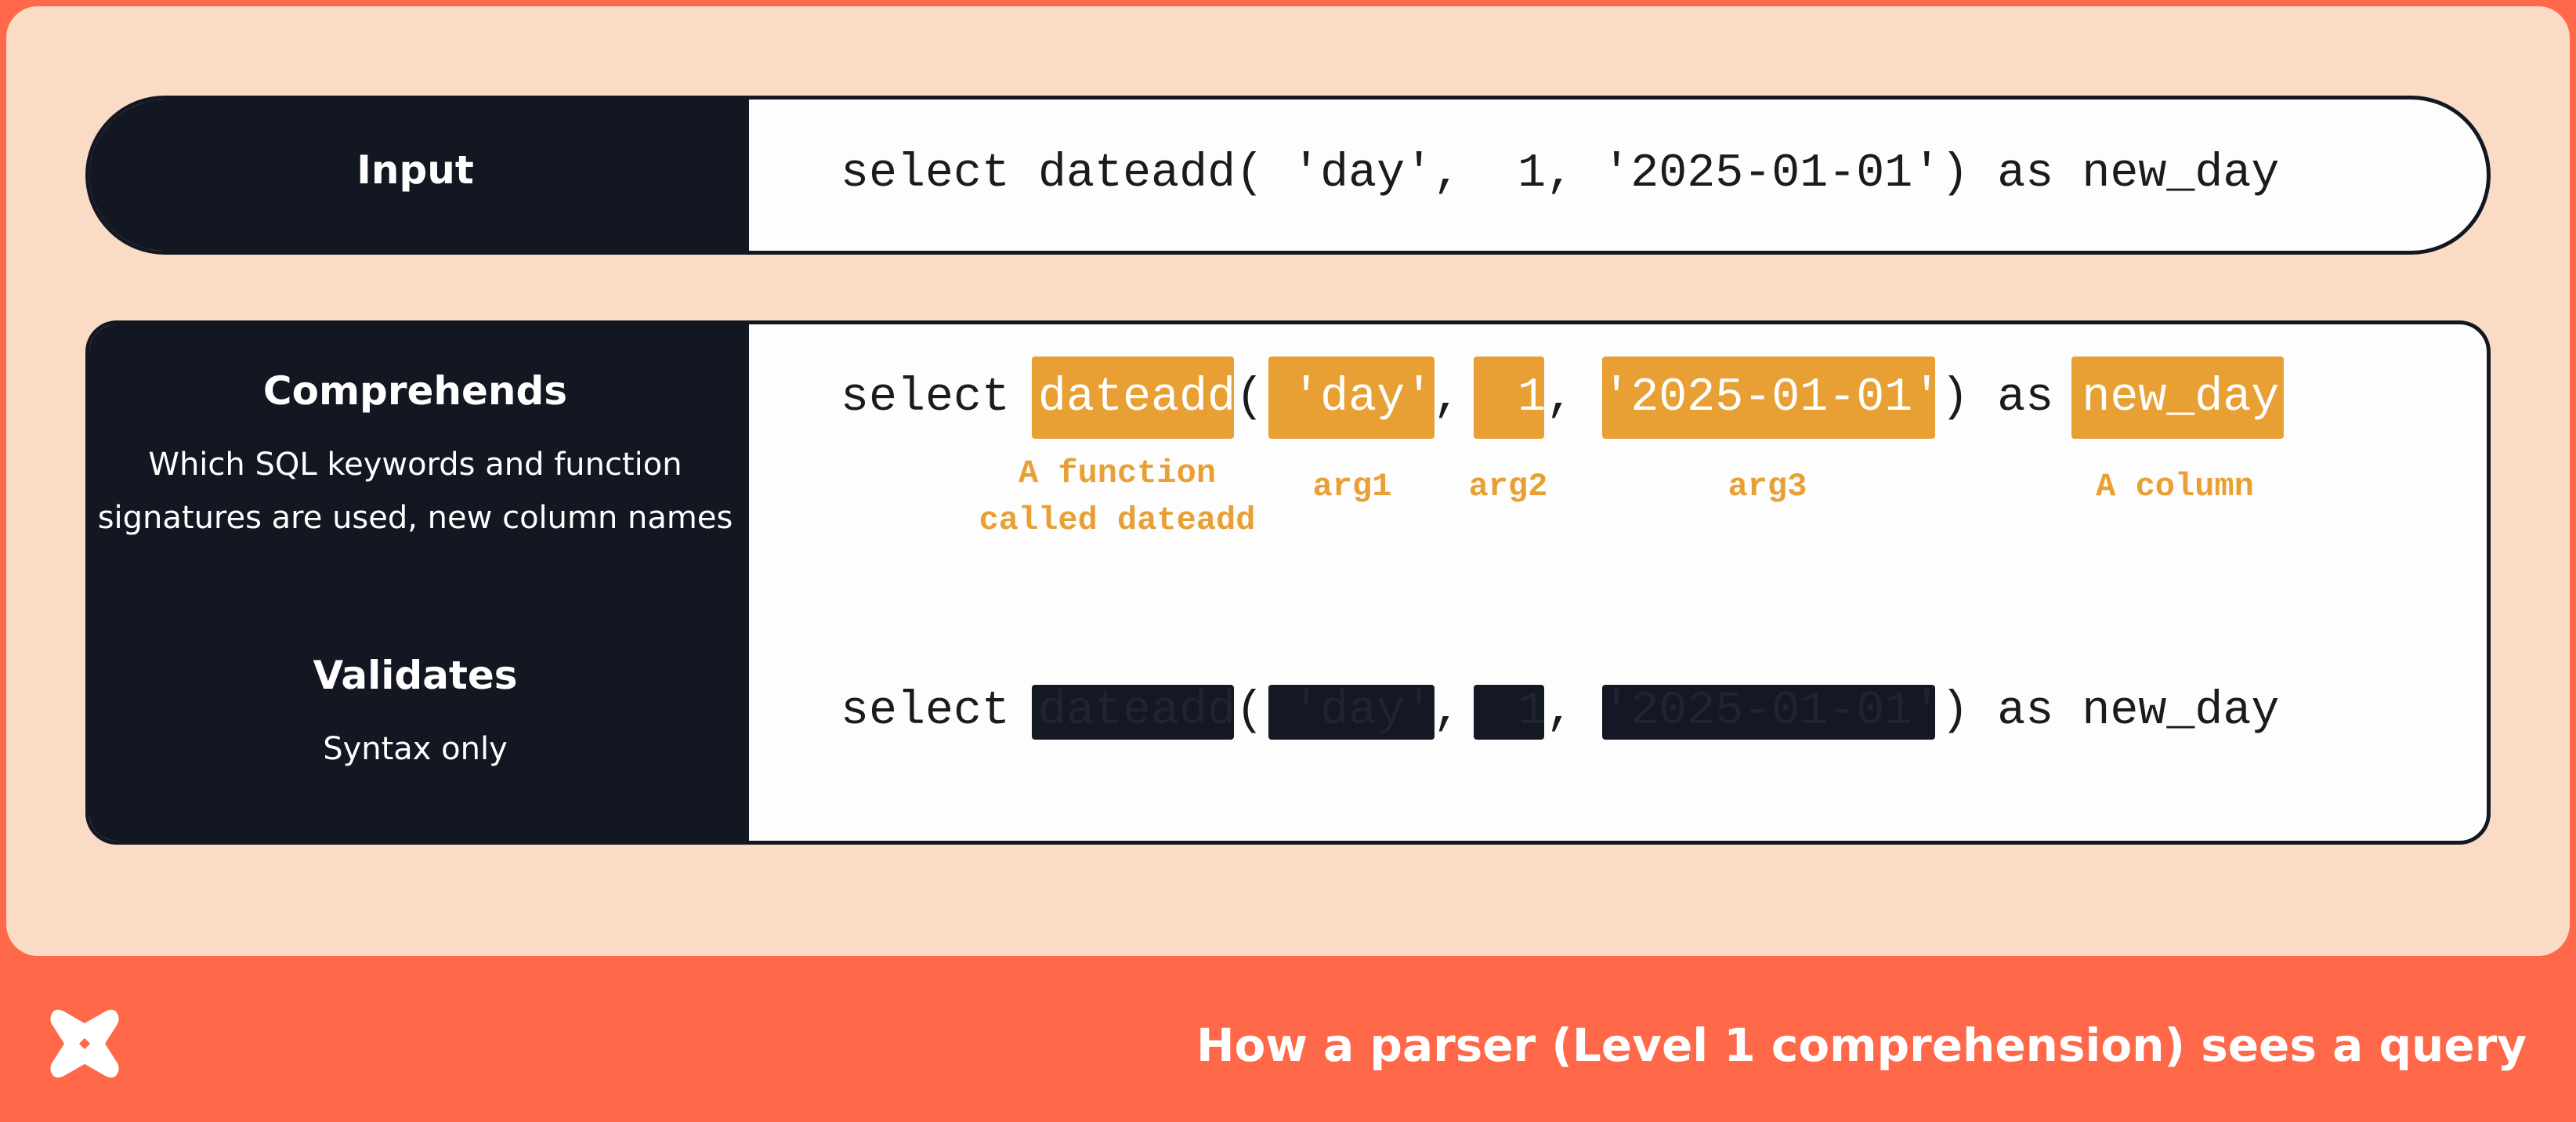 This screenshot has height=1122, width=2576. What do you see at coordinates (1118, 496) in the screenshot?
I see `annotation-function: A function called dateadd` at bounding box center [1118, 496].